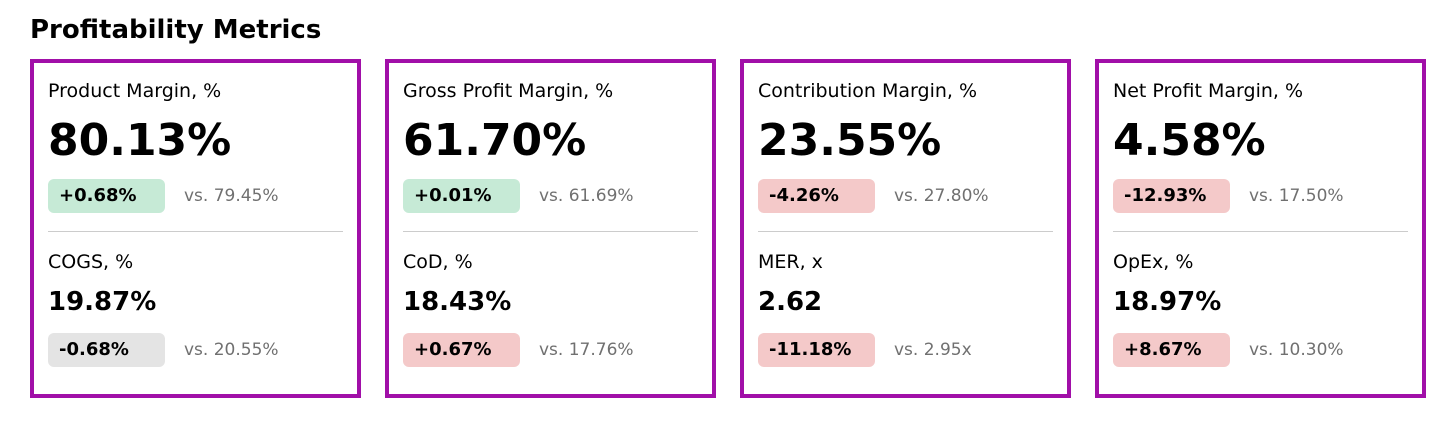 This screenshot has height=437, width=1456. I want to click on comparison-text: vs. 2.95x, so click(933, 350).